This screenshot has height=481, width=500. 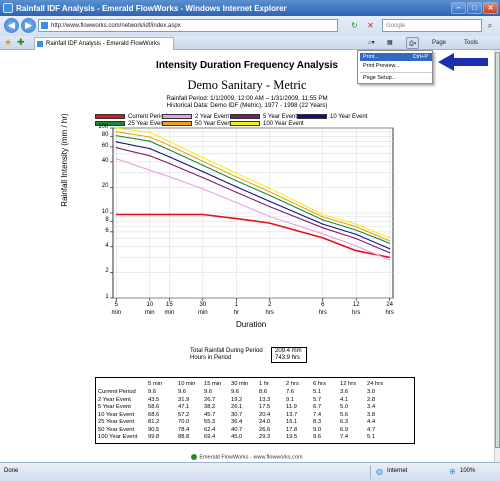 I want to click on legend-item: Current Period, so click(x=131, y=116).